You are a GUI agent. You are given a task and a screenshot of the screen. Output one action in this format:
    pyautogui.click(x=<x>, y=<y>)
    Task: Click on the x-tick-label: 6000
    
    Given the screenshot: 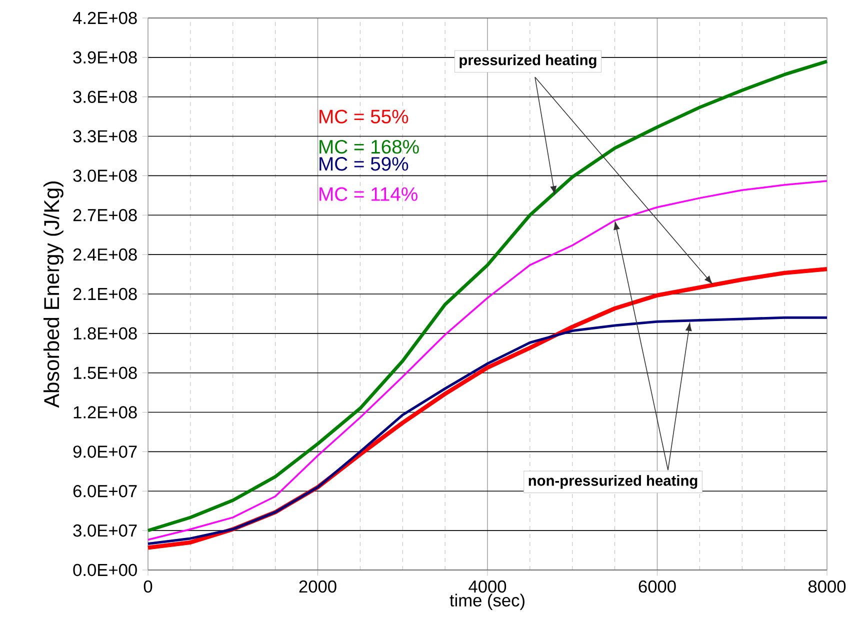 What is the action you would take?
    pyautogui.click(x=657, y=586)
    